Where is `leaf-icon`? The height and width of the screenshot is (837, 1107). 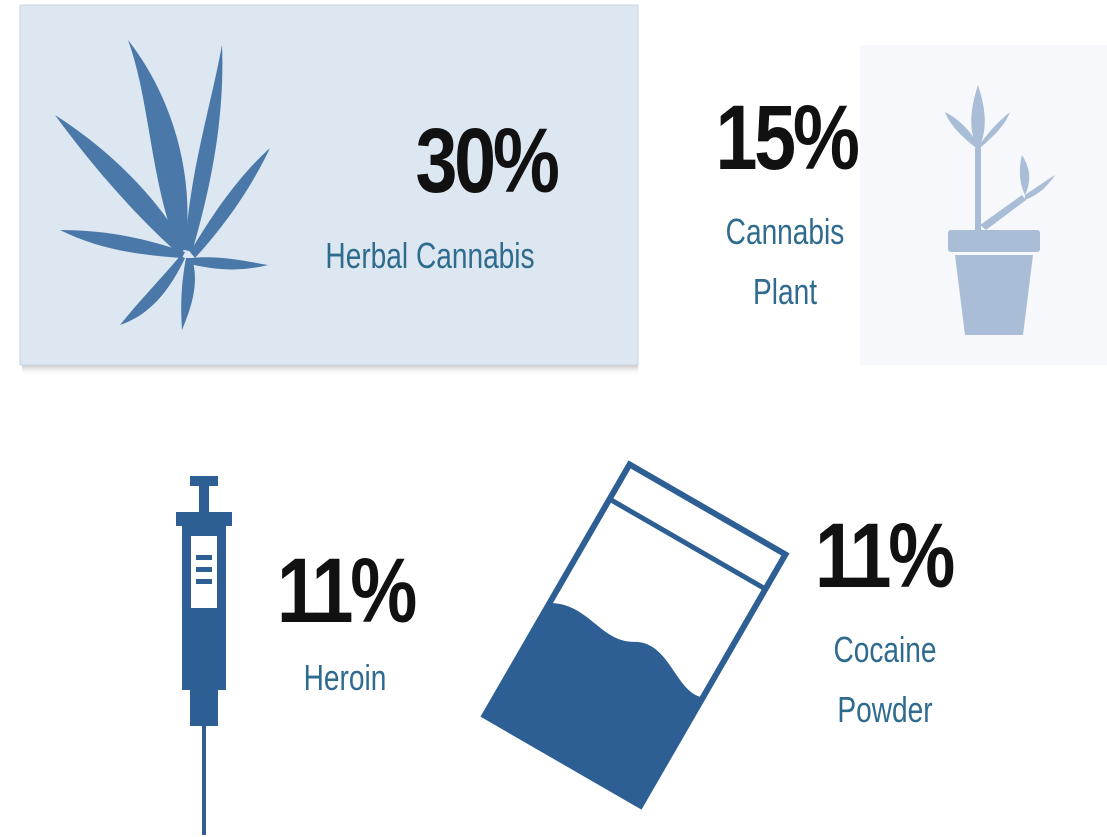
leaf-icon is located at coordinates (162, 185).